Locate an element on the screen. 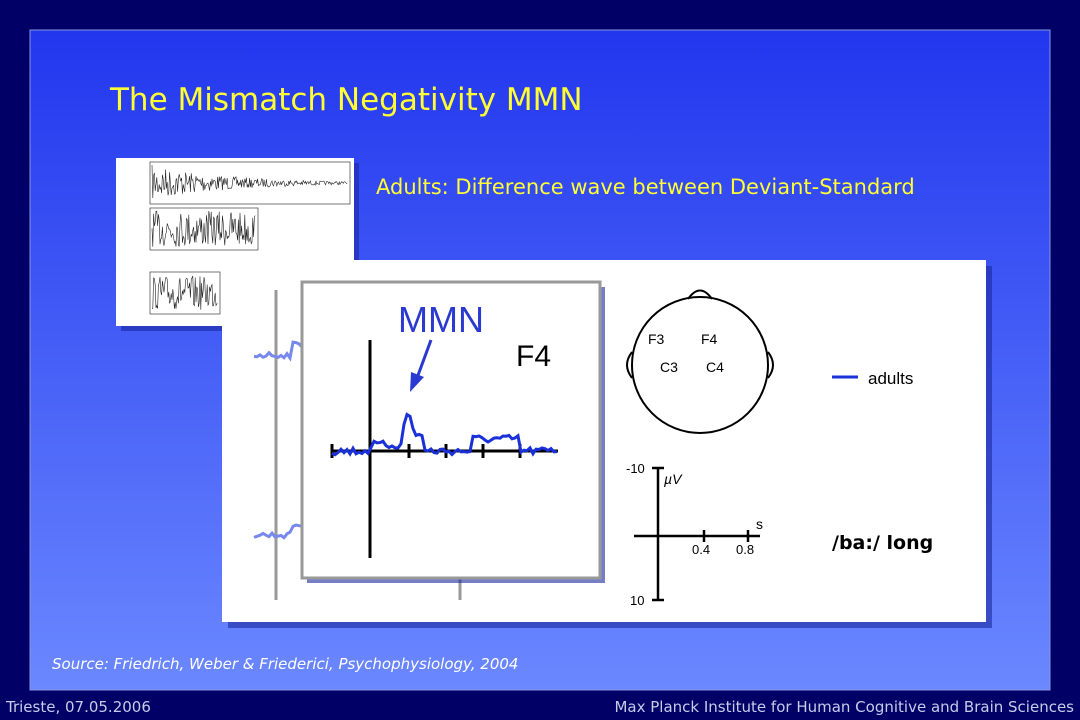 The image size is (1080, 720). scale-label: 10 is located at coordinates (637, 600).